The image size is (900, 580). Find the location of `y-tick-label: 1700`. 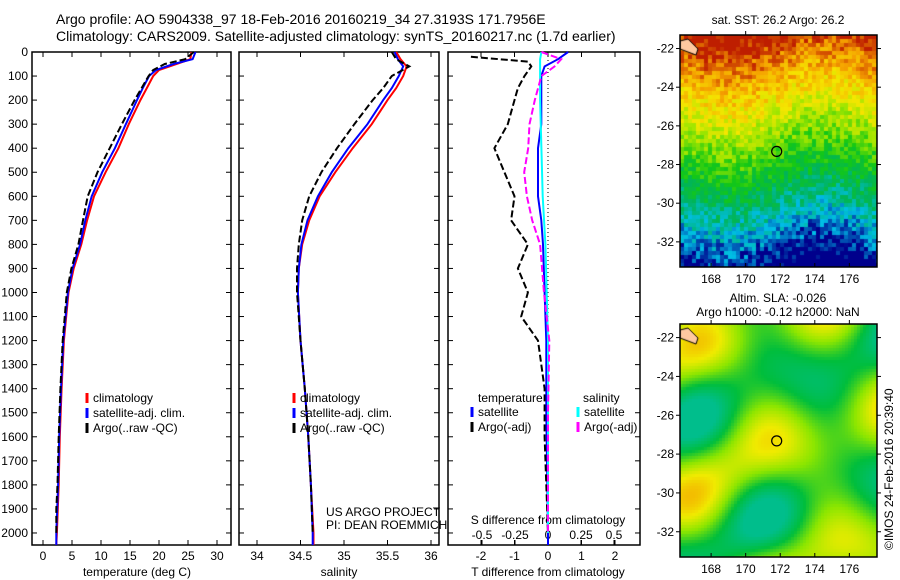

y-tick-label: 1700 is located at coordinates (14, 461).